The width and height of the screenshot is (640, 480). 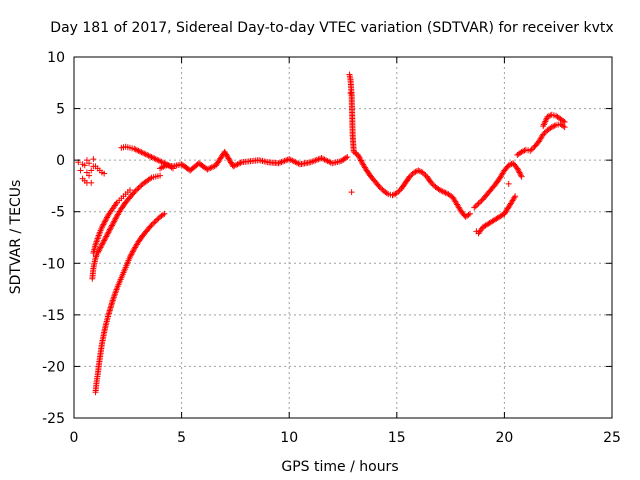 What do you see at coordinates (74, 438) in the screenshot?
I see `x-tick-label: 0` at bounding box center [74, 438].